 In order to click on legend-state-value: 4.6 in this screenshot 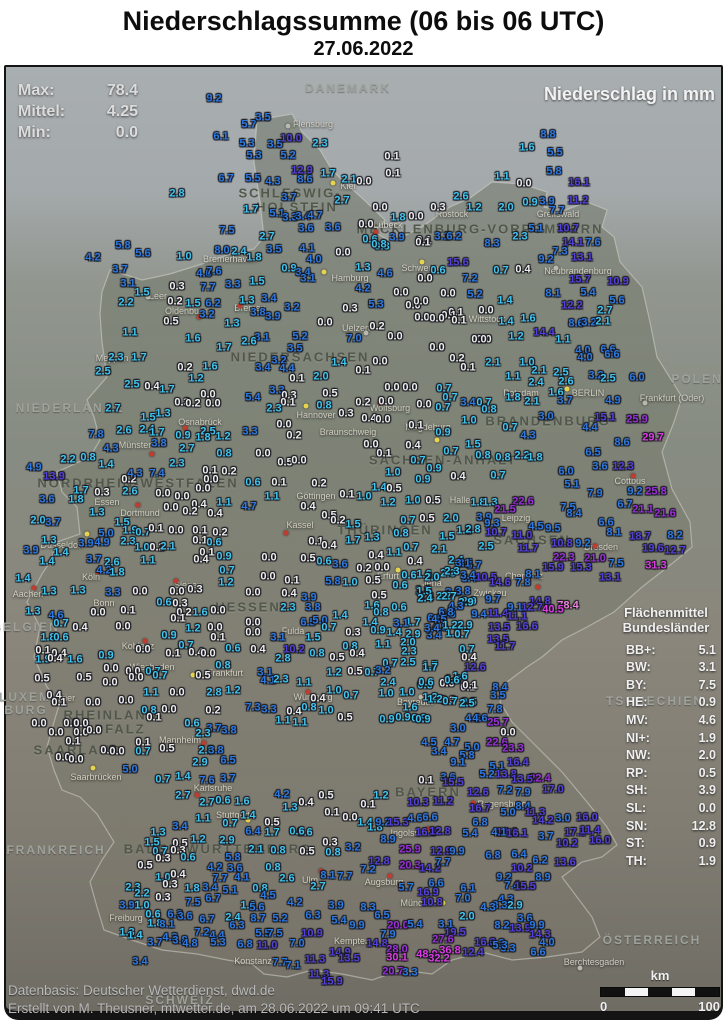, I will do `click(707, 720)`.